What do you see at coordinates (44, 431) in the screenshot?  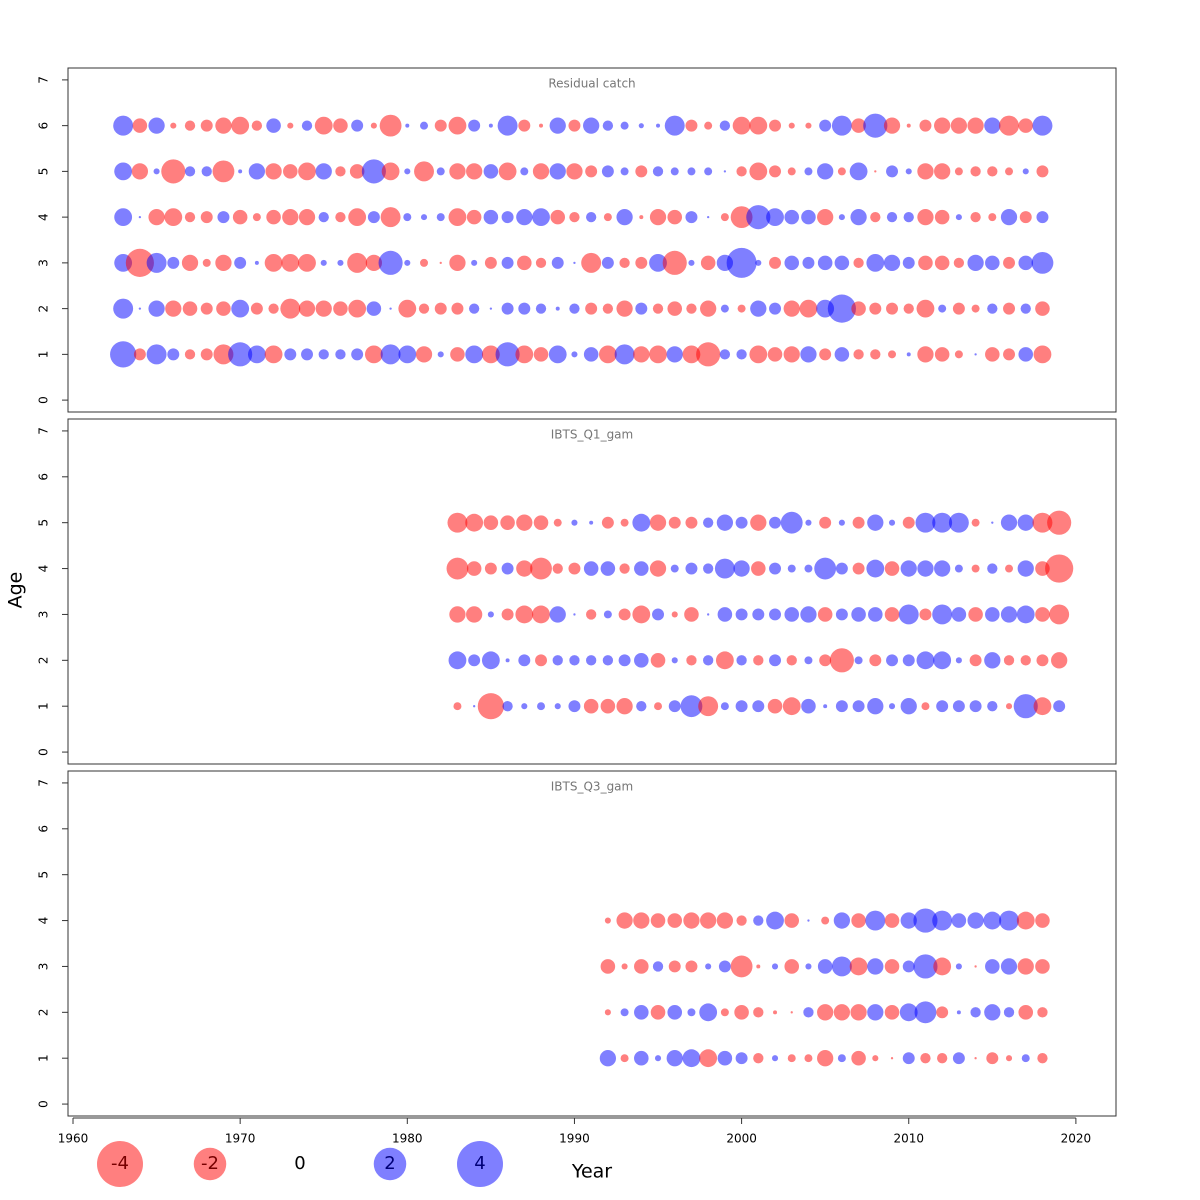 I see `y-tick-label: 7` at bounding box center [44, 431].